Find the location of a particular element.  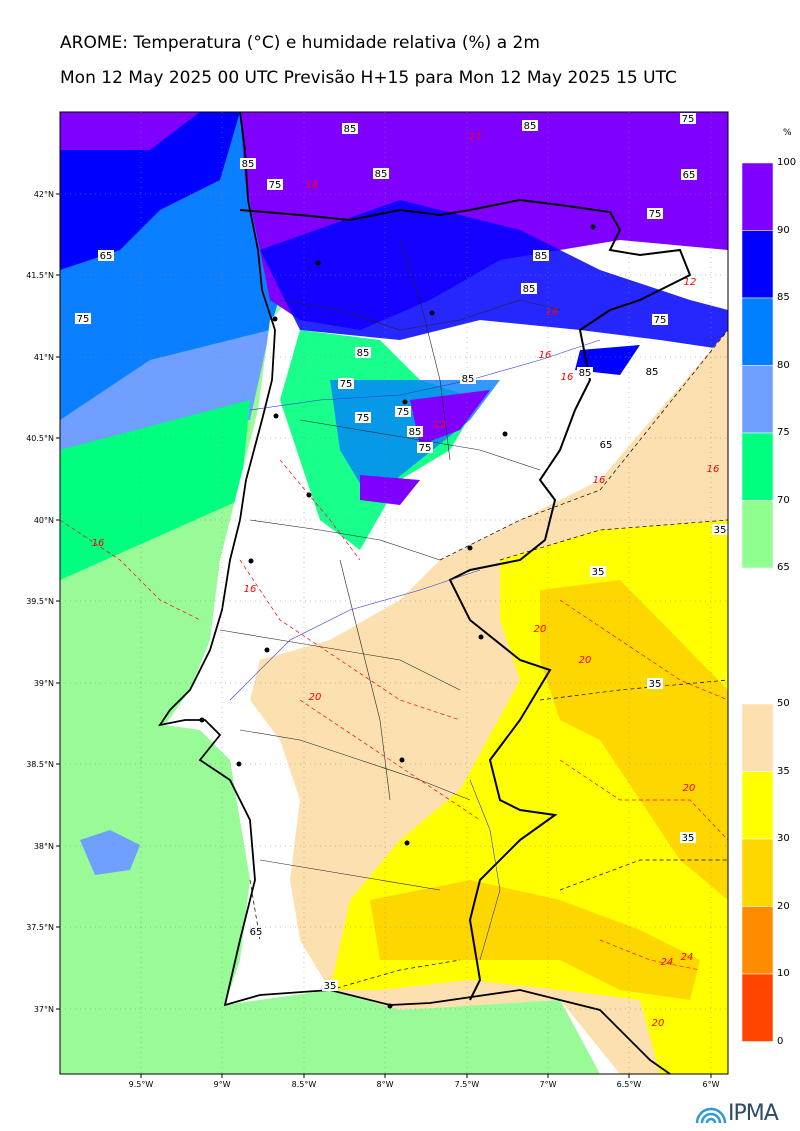

temperature-colorbar-tick: 50 is located at coordinates (783, 703).